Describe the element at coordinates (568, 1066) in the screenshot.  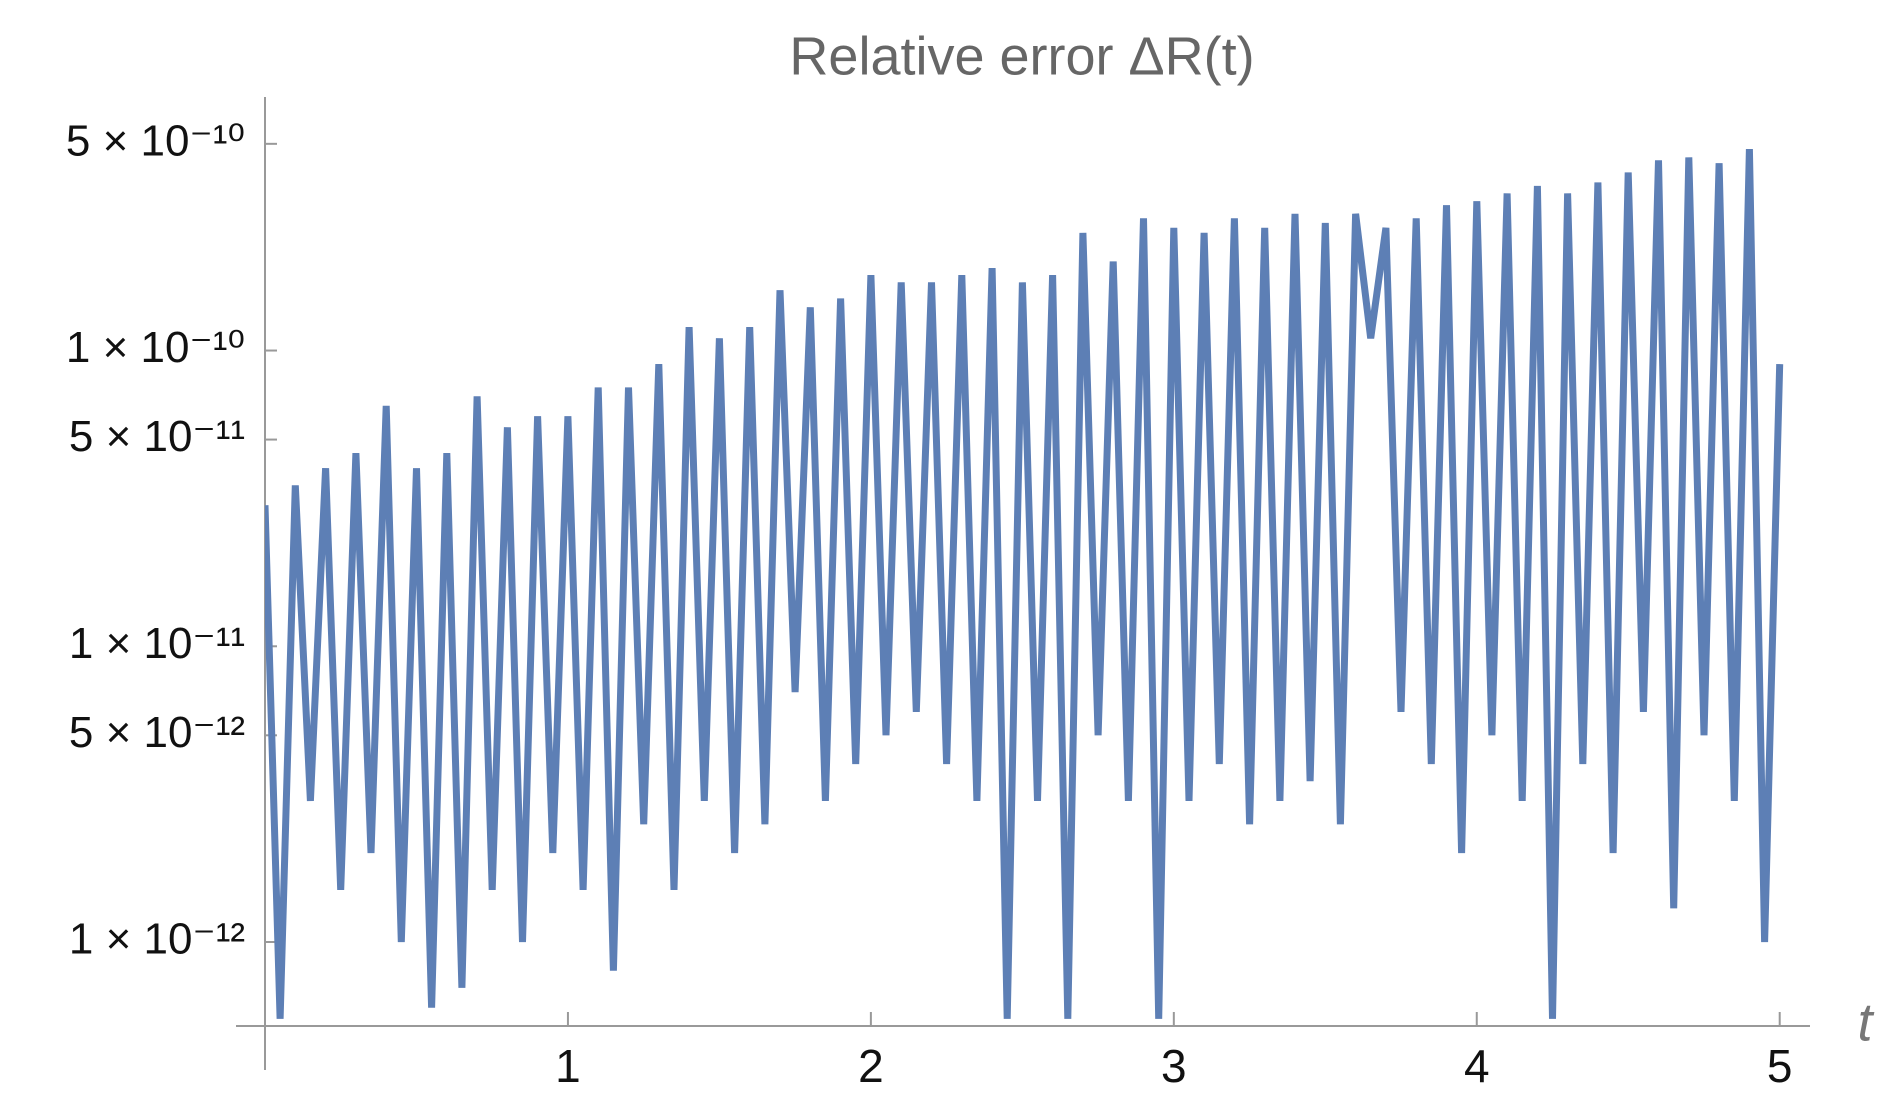
I see `x-tick-label: 1` at that location.